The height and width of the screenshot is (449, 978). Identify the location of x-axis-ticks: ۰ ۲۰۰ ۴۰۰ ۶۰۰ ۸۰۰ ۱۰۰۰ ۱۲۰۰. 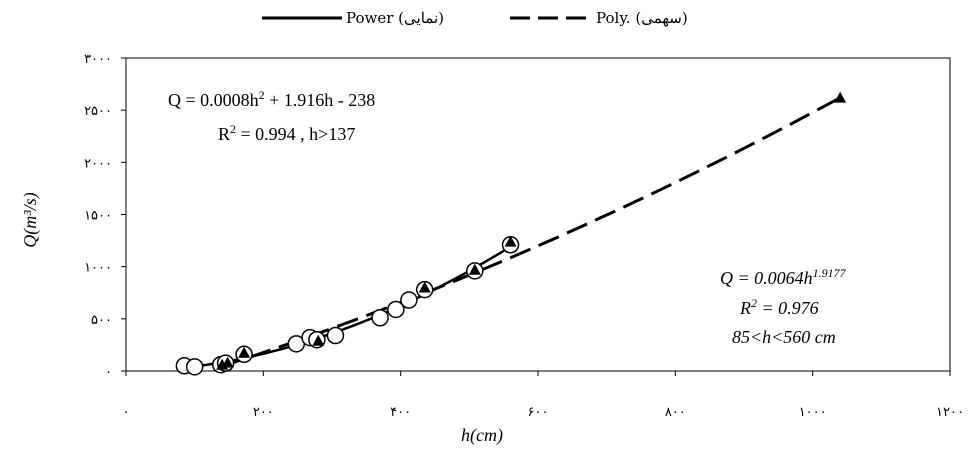
(543, 395).